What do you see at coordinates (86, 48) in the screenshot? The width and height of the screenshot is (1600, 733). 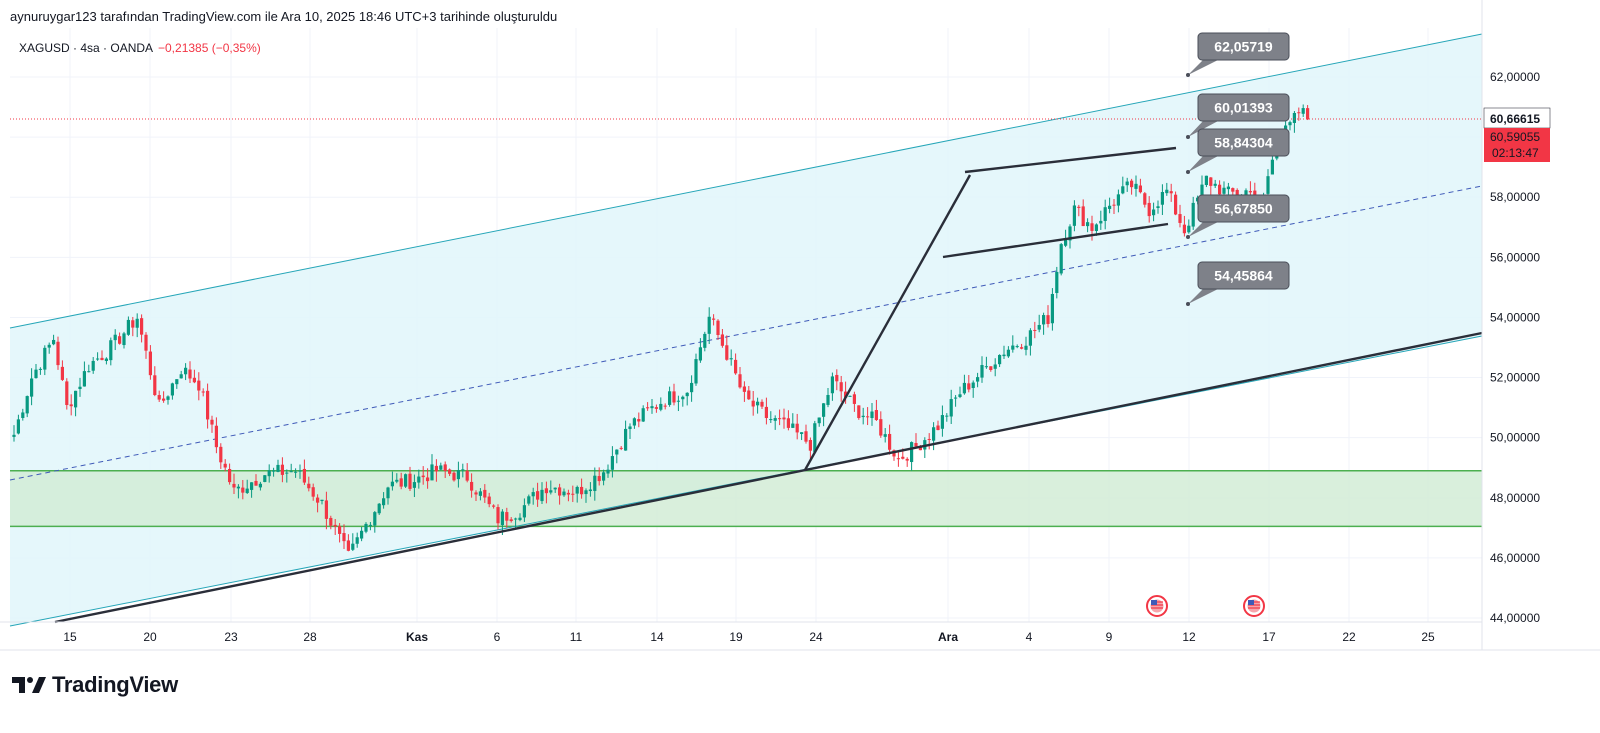 I see `symbol-info: XAGUSD · 4sa · OANDA` at bounding box center [86, 48].